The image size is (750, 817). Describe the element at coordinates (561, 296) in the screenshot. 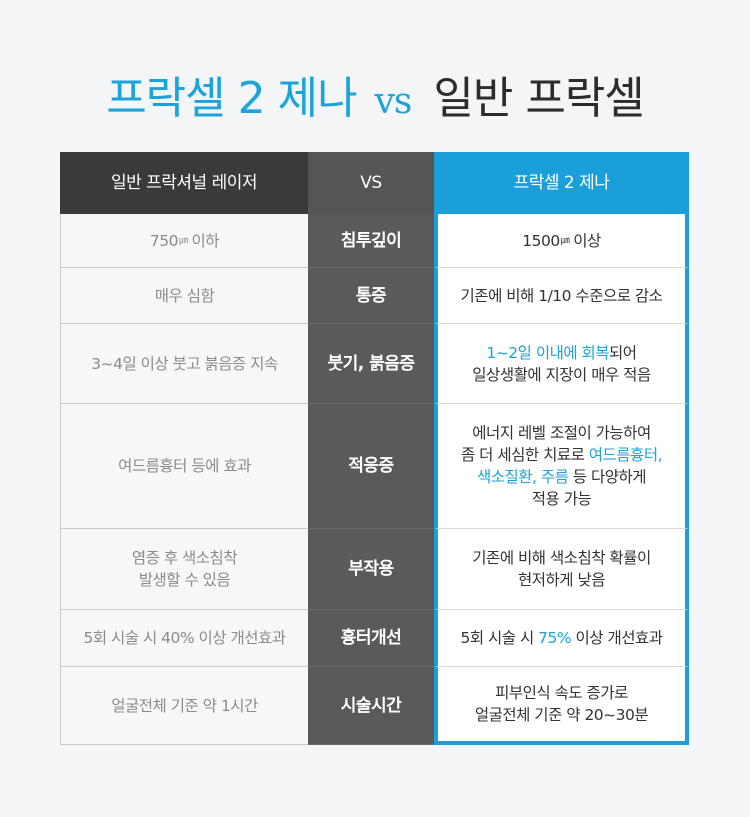

I see `zena-value: 기존에 비해 1/10 수준으로 감소` at that location.